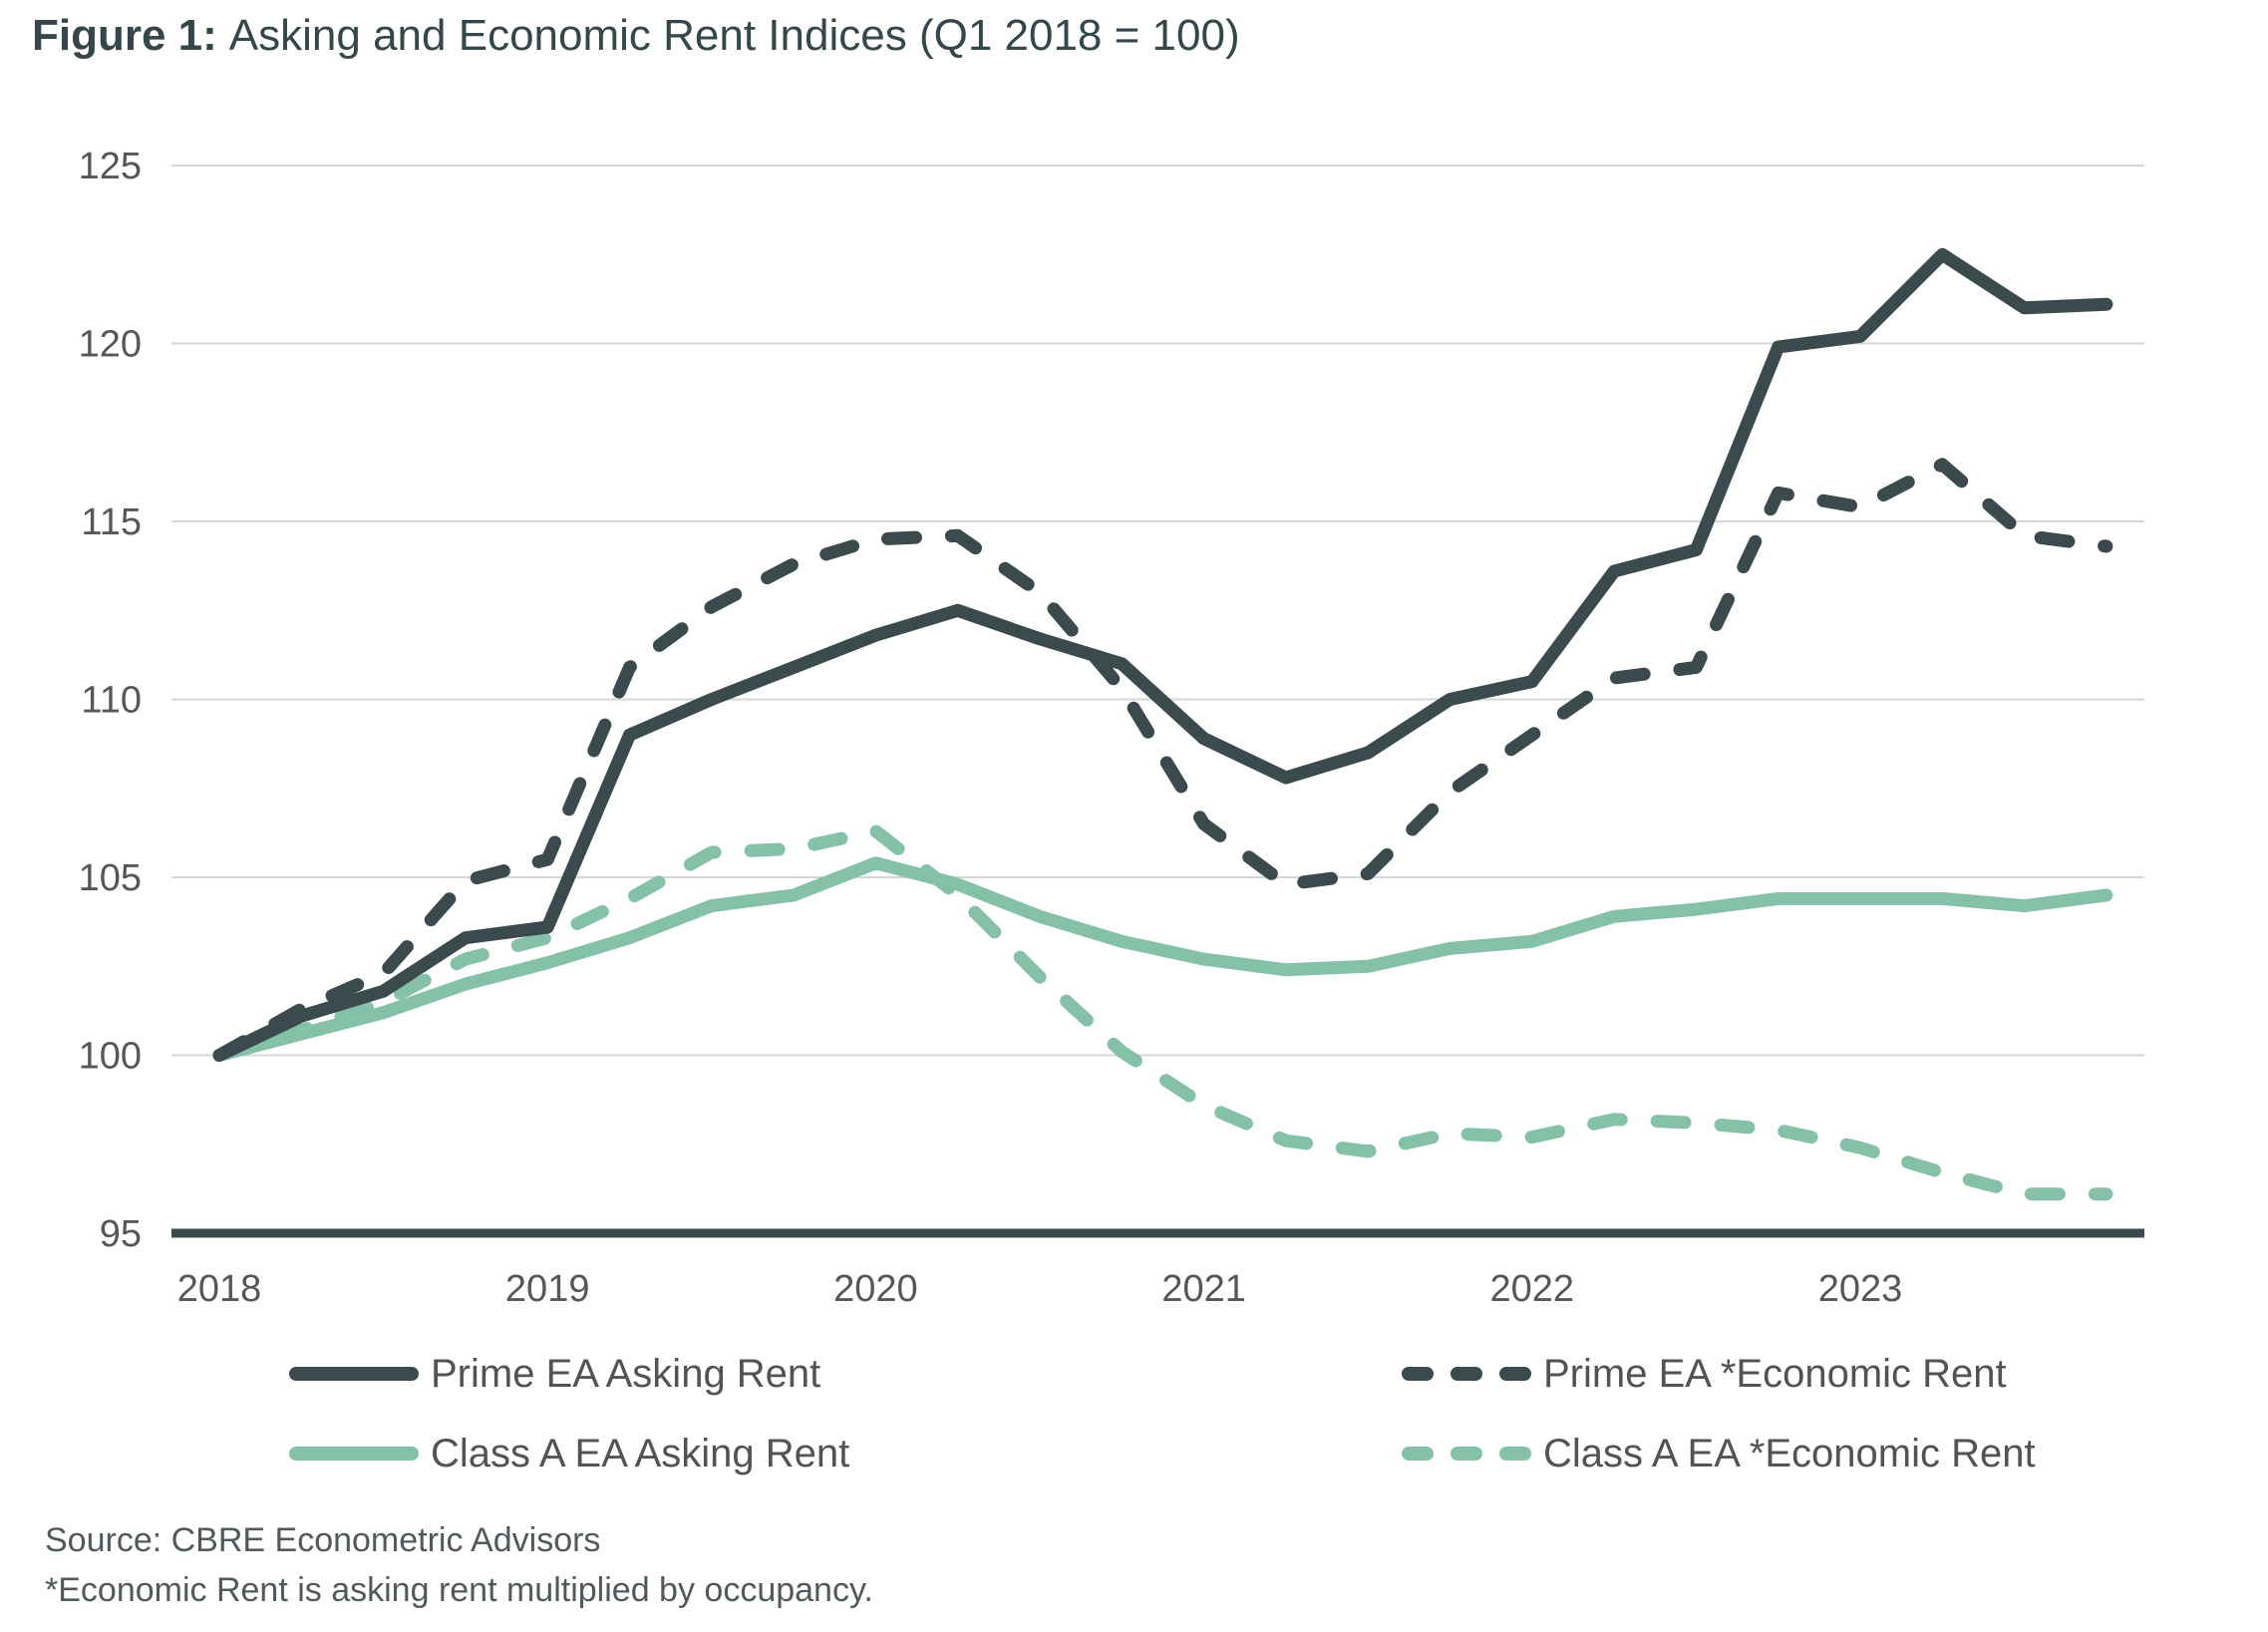 This screenshot has height=1632, width=2268. I want to click on x-tick-label-2022: 2022, so click(1532, 1289).